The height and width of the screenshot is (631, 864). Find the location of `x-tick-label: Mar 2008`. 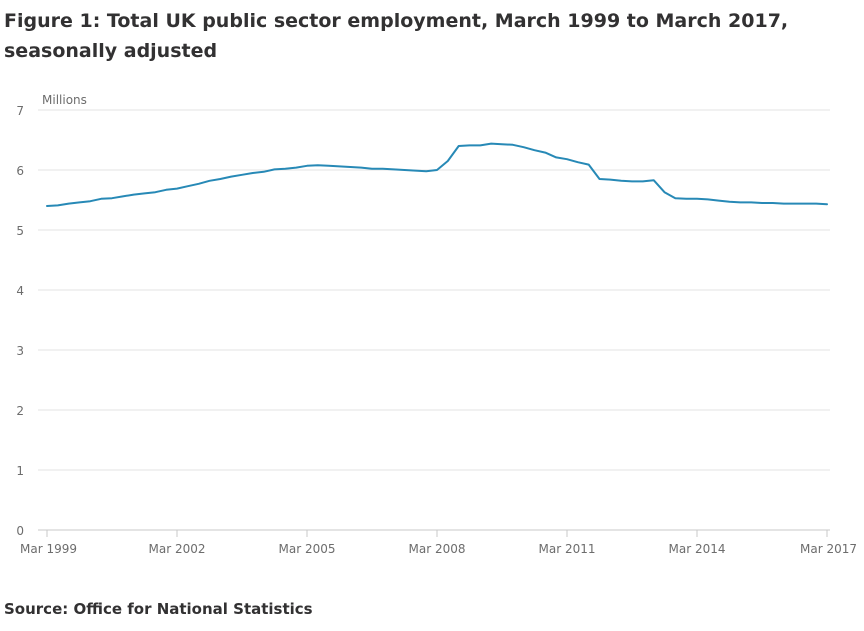

x-tick-label: Mar 2008 is located at coordinates (437, 549).